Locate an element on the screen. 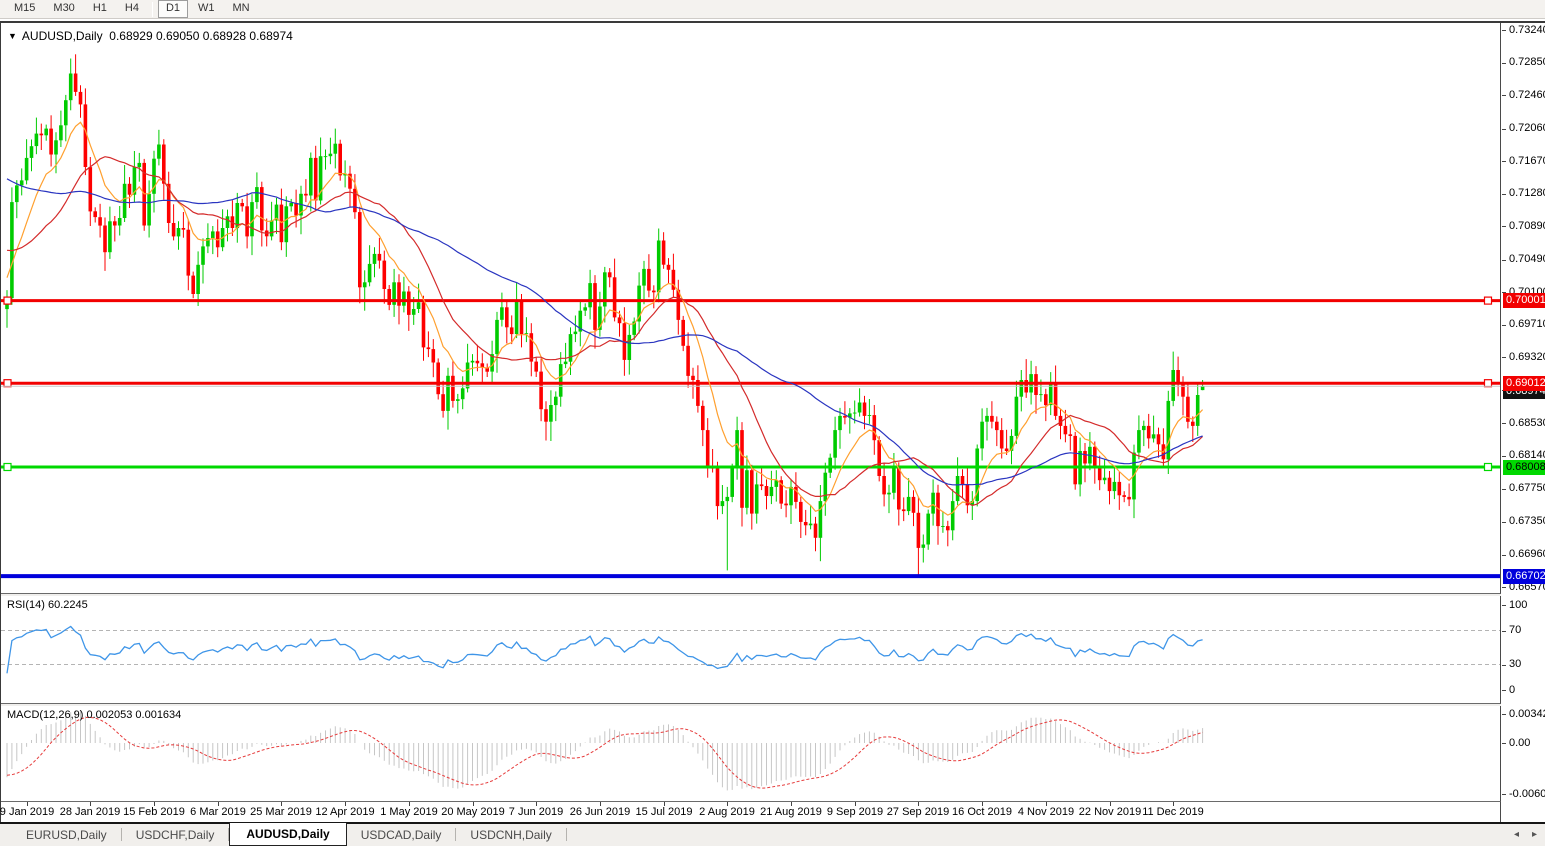 This screenshot has height=846, width=1545. price-axis-label: 0.67750 is located at coordinates (1527, 488).